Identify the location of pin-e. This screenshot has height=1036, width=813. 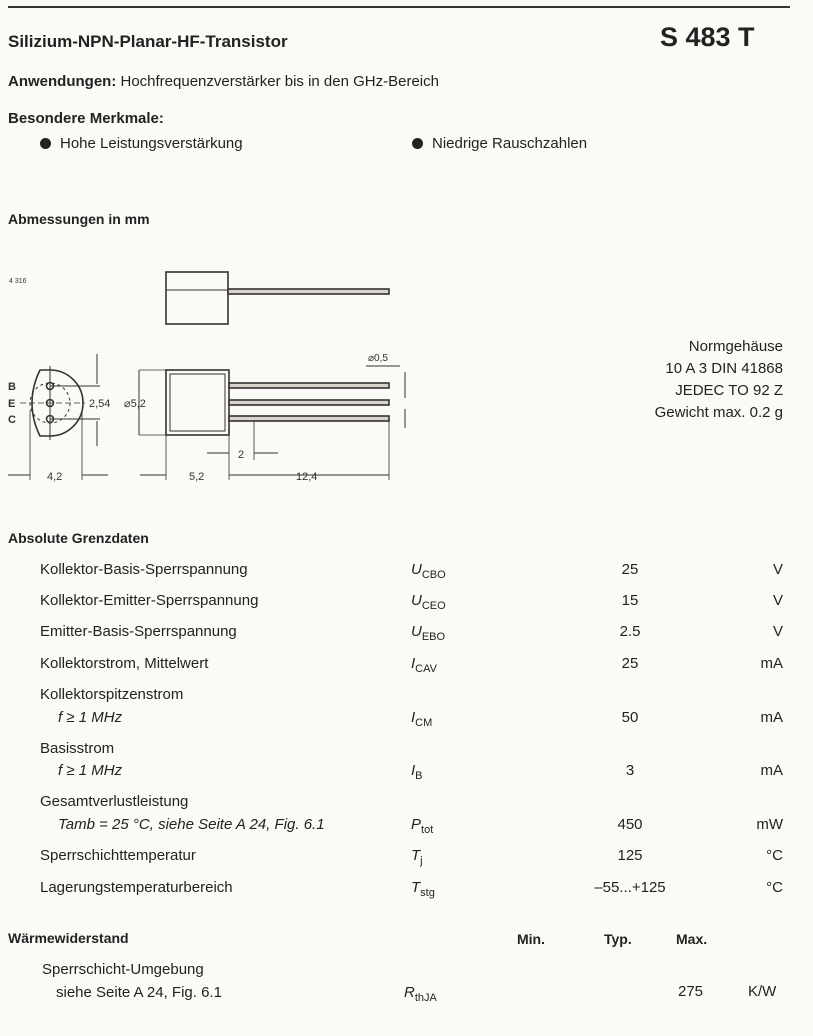
(50, 403).